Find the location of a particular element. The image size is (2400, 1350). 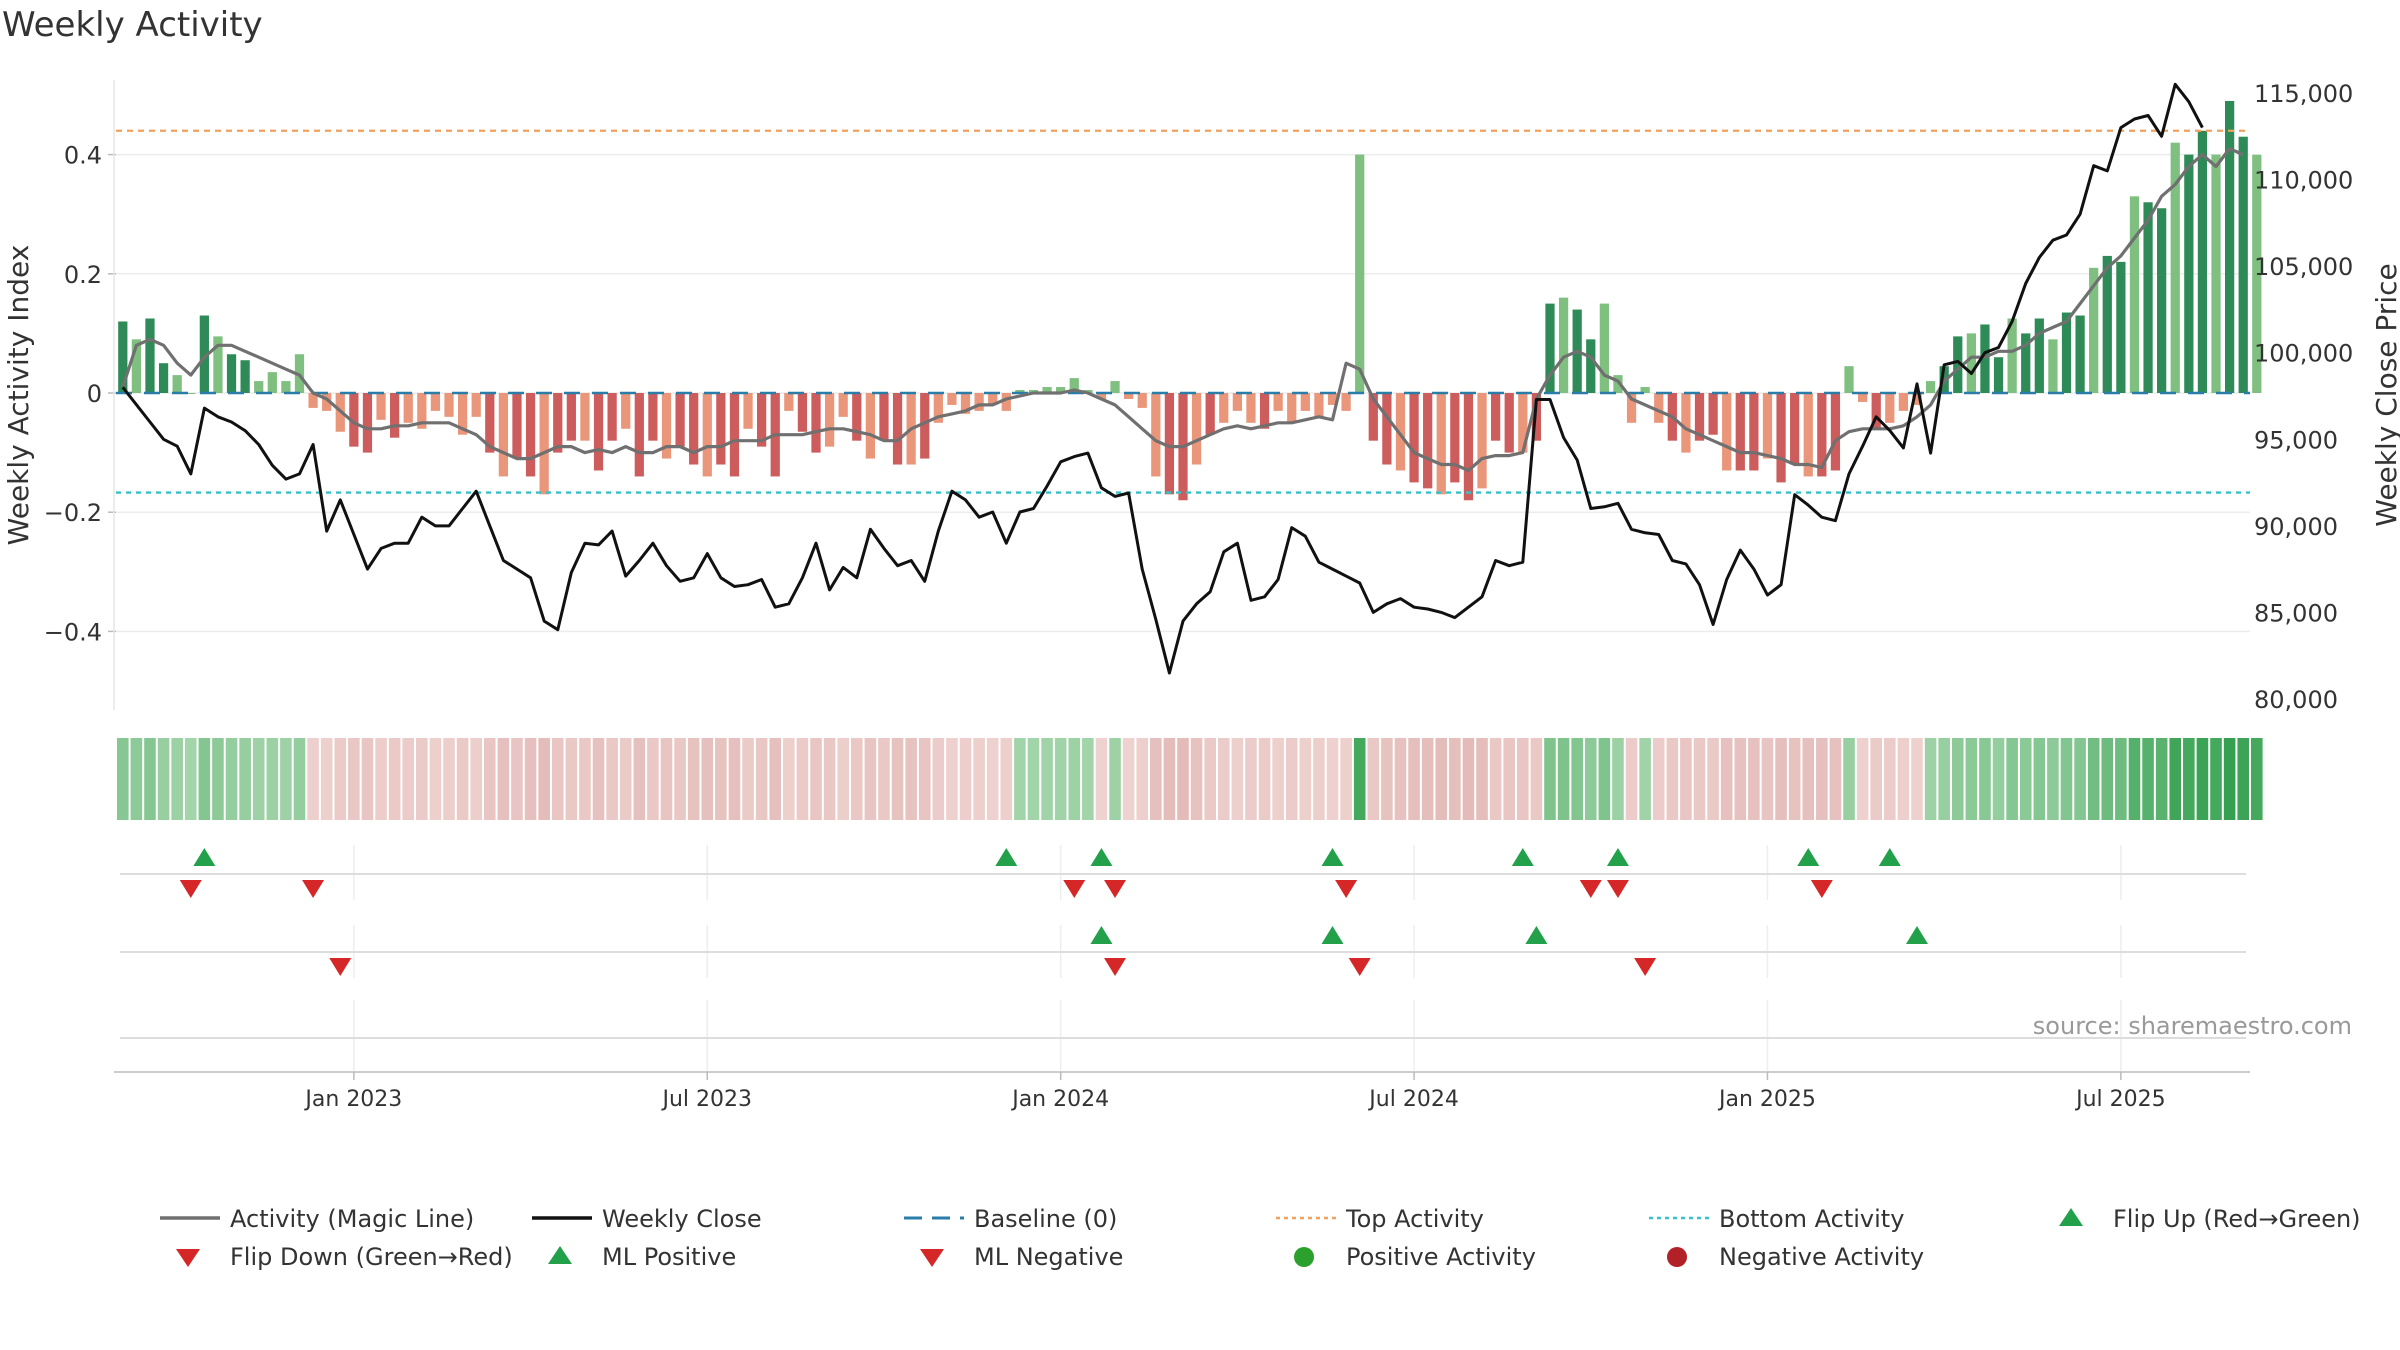

ml-negative-marker is located at coordinates (1645, 967).